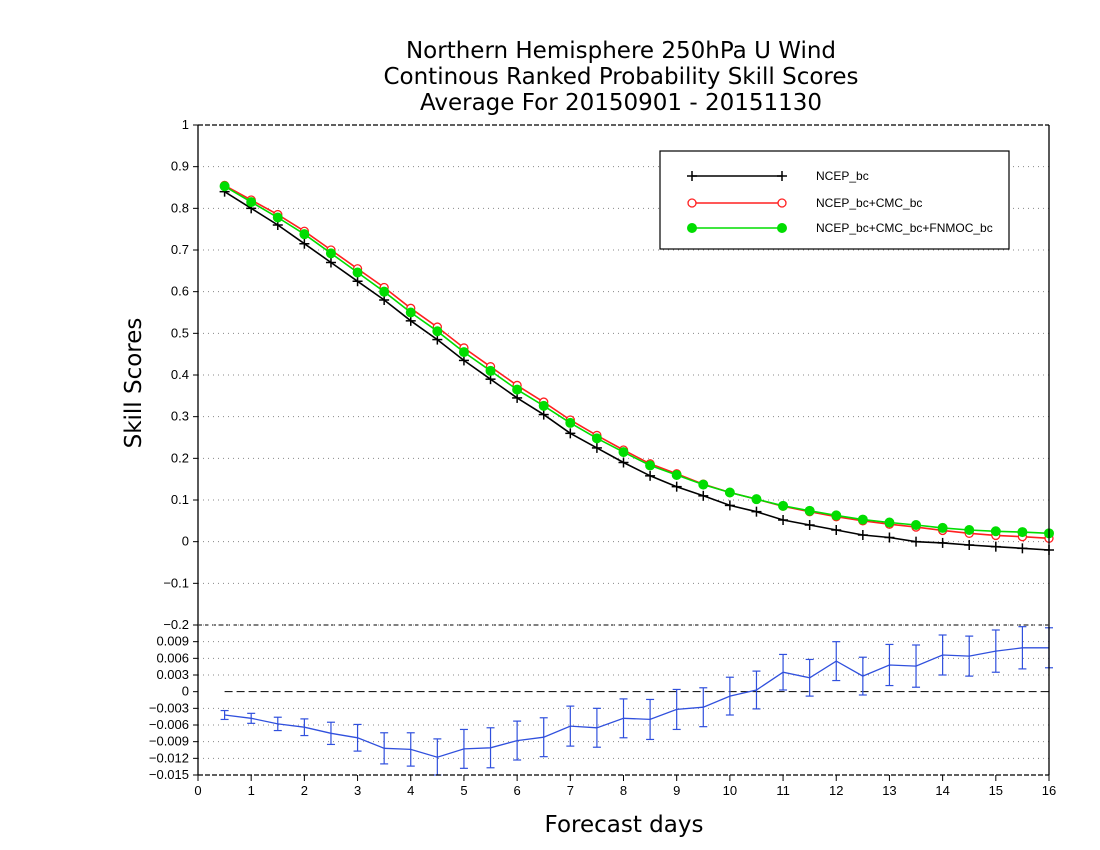  What do you see at coordinates (570, 790) in the screenshot?
I see `x-tick-label: 7` at bounding box center [570, 790].